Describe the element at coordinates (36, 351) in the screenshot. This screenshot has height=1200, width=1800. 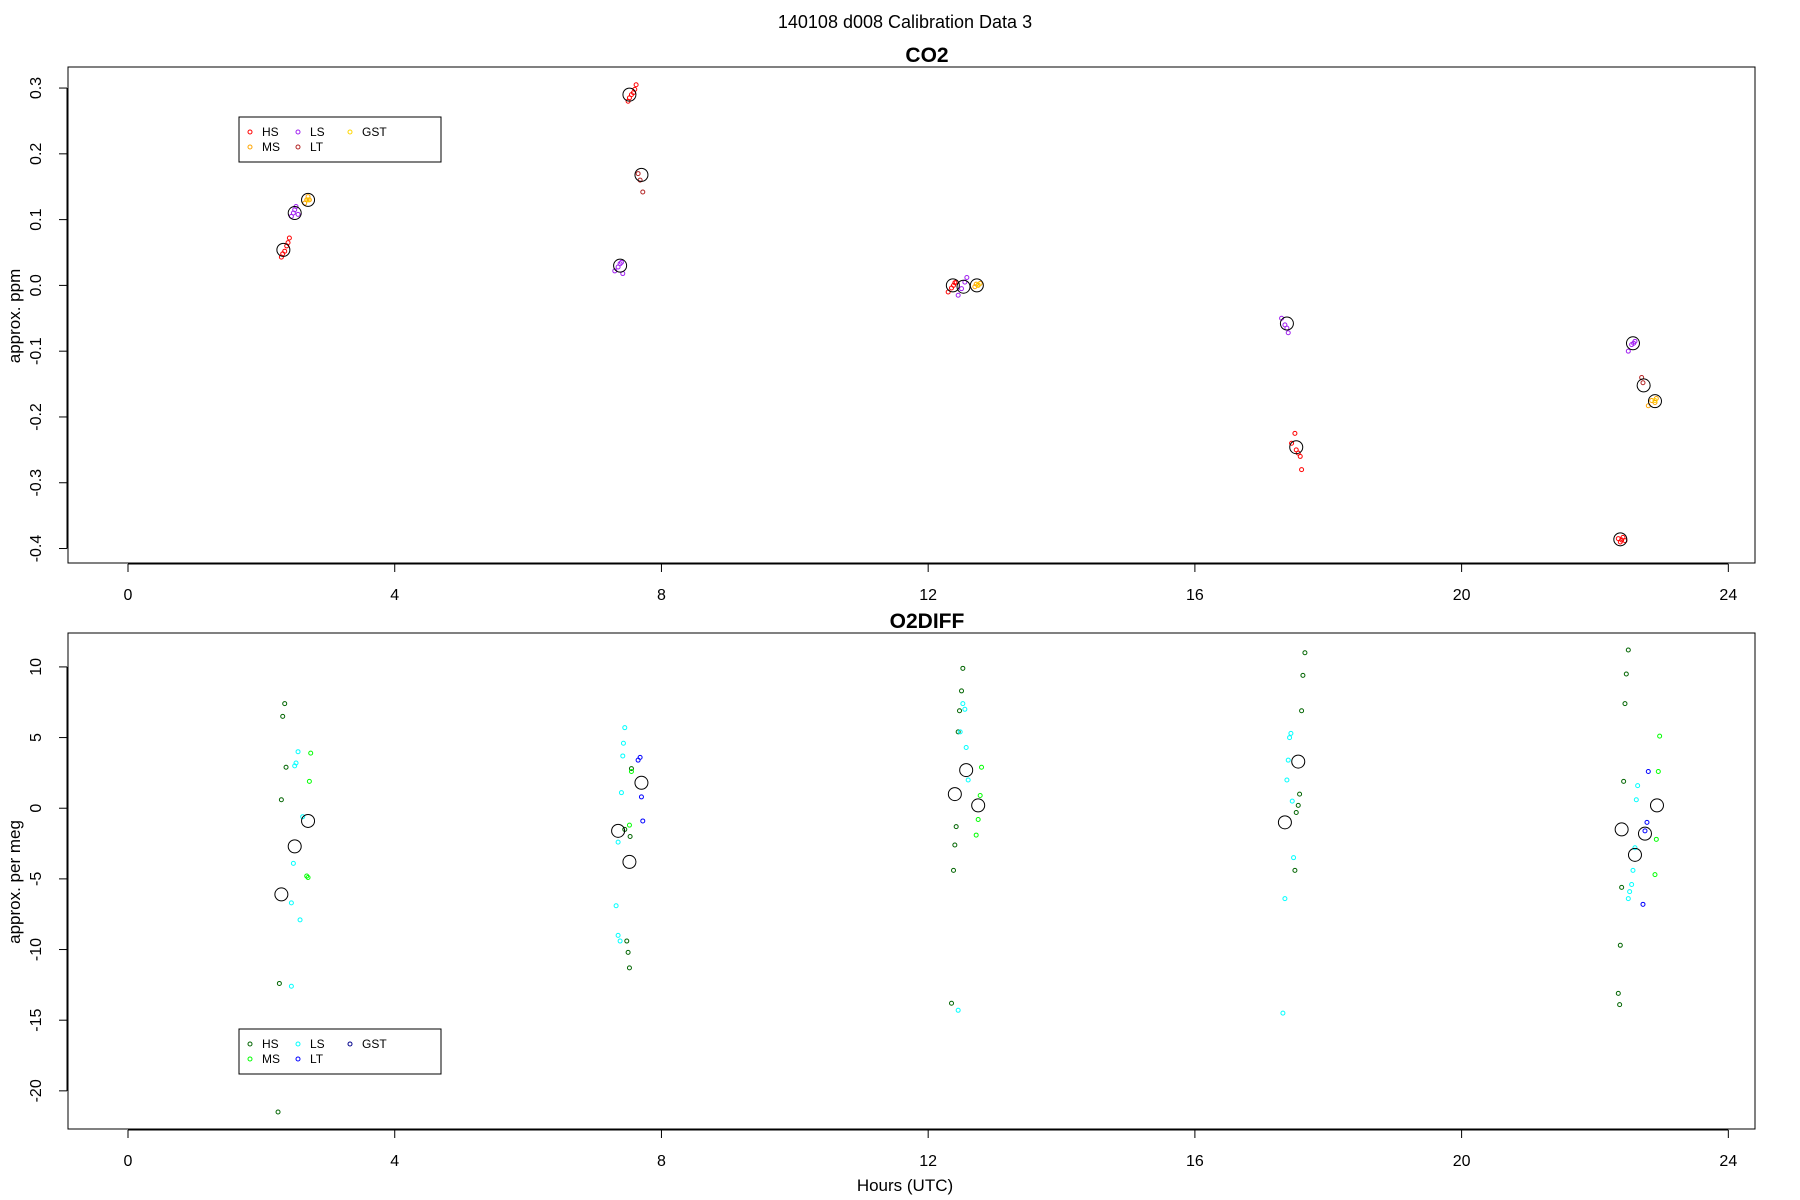
I see `co2-y-tick-label: -0.1` at that location.